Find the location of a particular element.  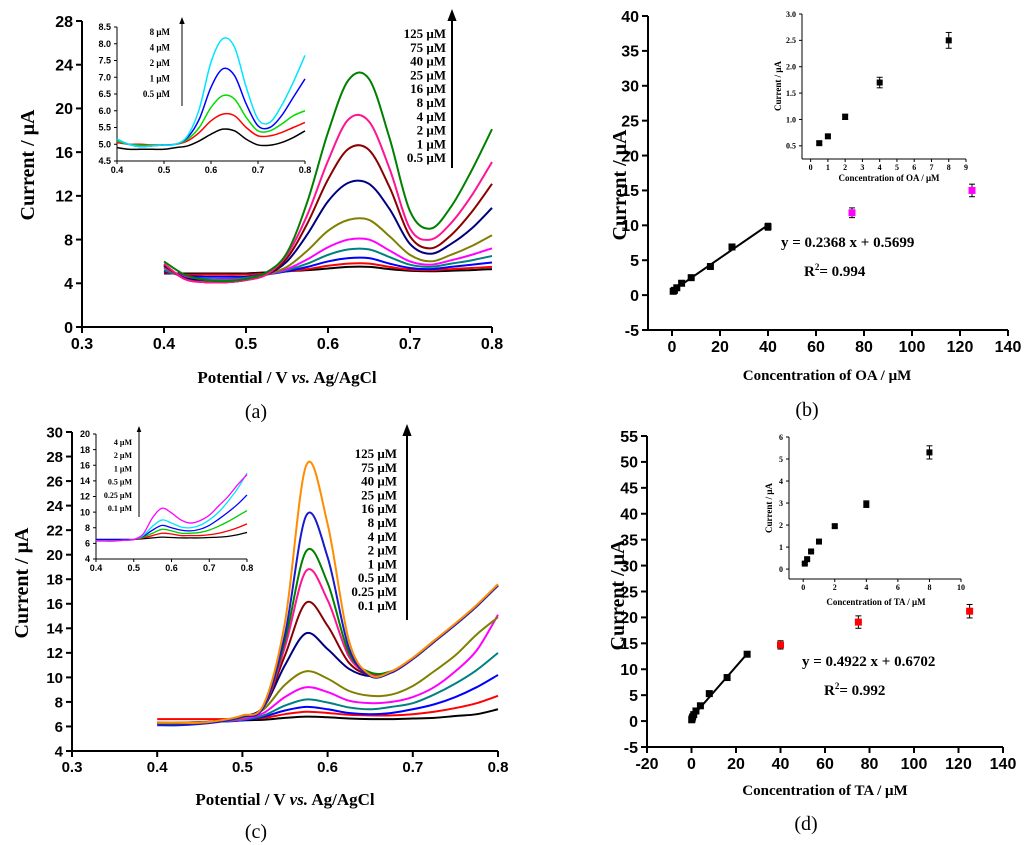

panel-c-inset-y-tick-label: 16 is located at coordinates (85, 465).